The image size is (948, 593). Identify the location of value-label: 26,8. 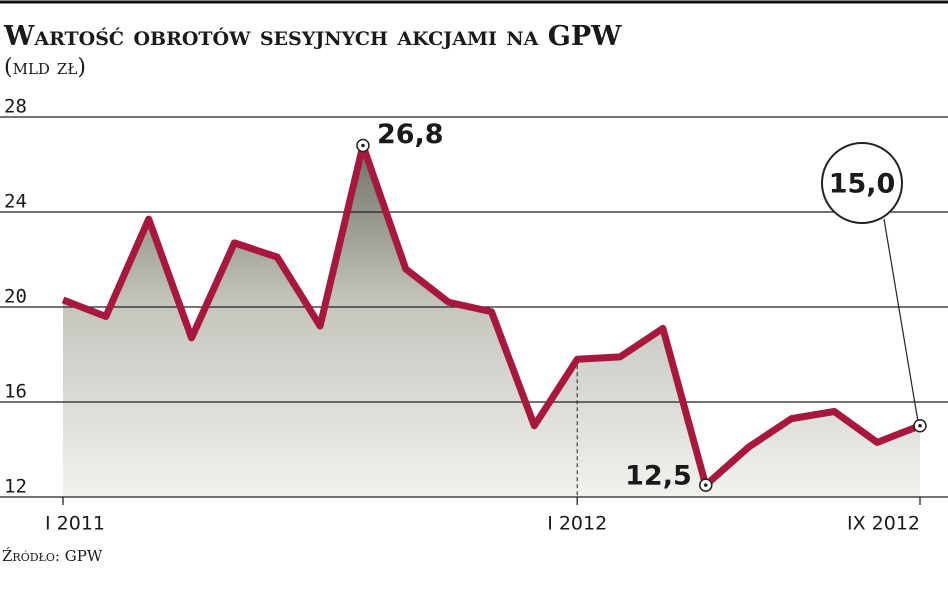
(410, 134).